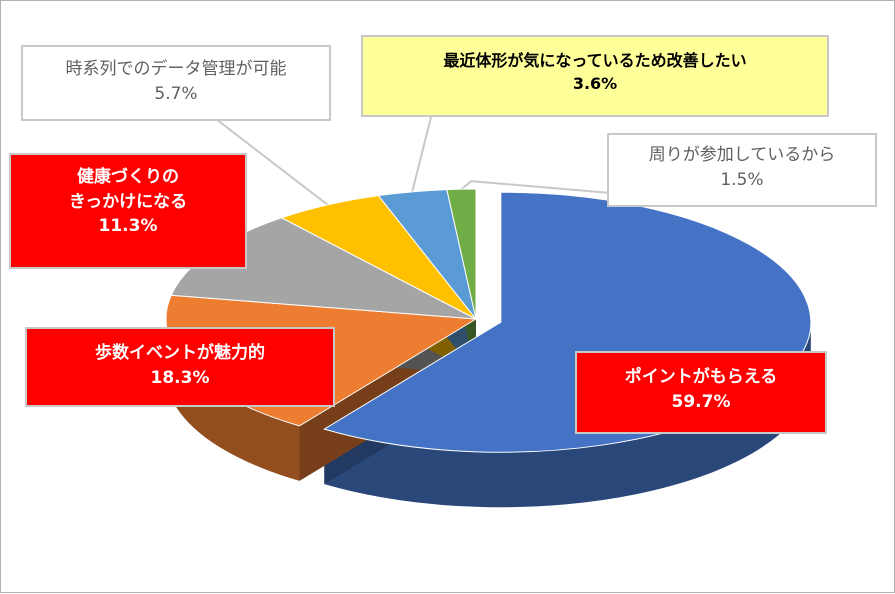  I want to click on callout-body-shape: 最近体形が気になっているため改善したい 3.6%, so click(595, 76).